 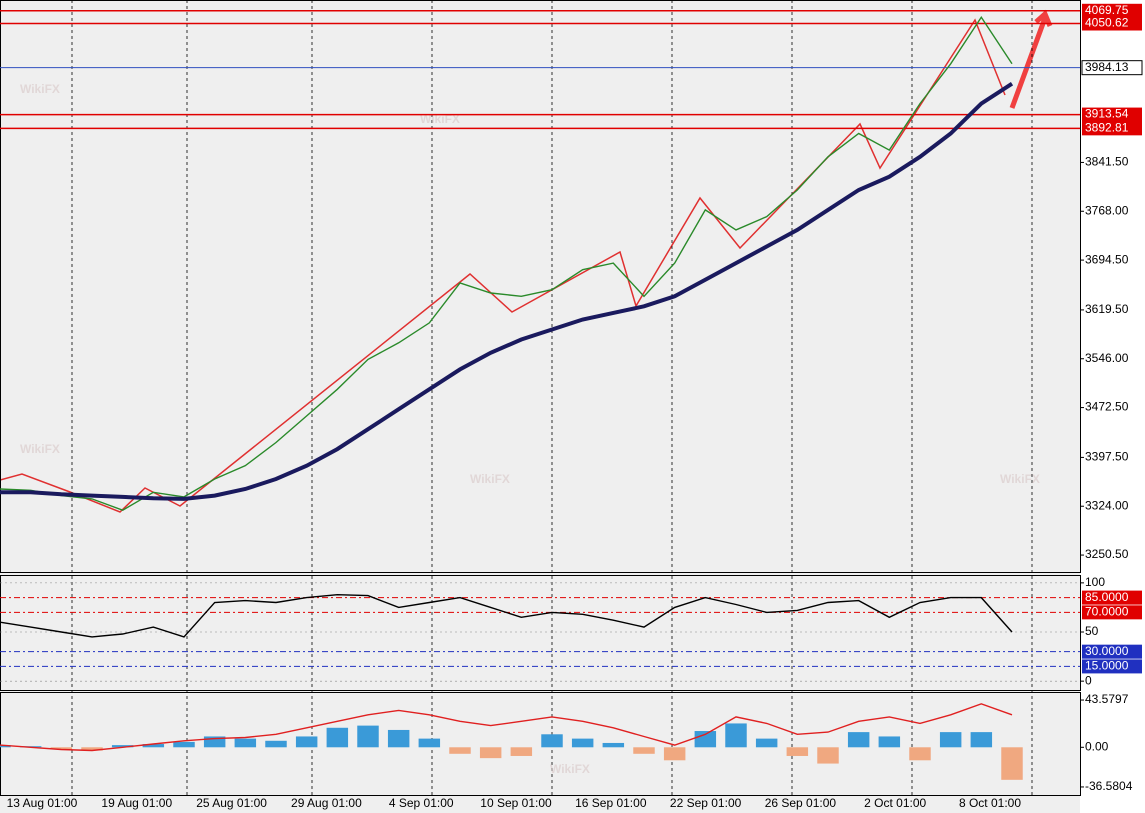 What do you see at coordinates (1107, 666) in the screenshot?
I see `level-label: 15.0000` at bounding box center [1107, 666].